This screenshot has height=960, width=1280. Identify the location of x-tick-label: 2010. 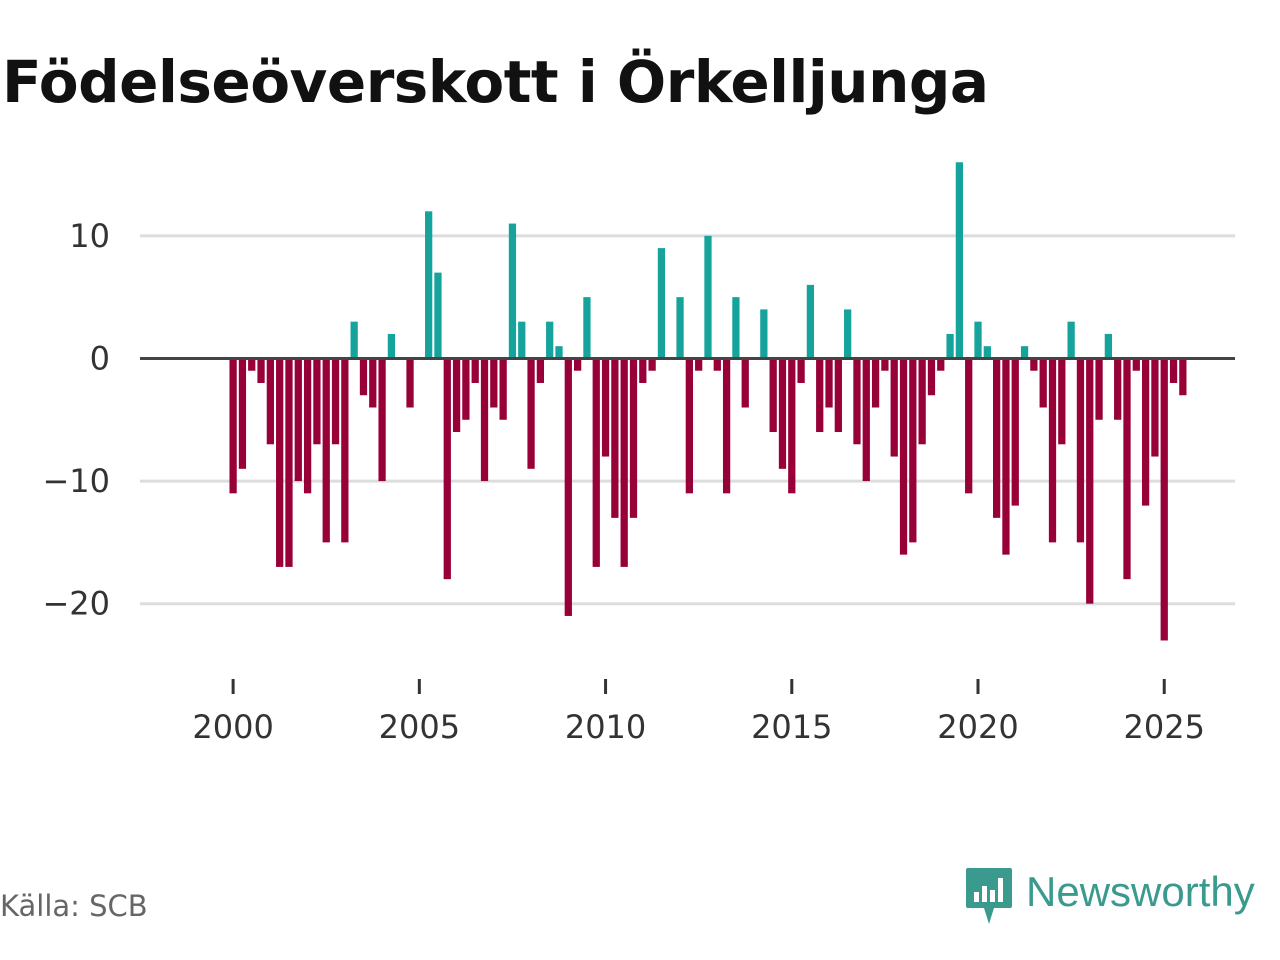
(605, 727).